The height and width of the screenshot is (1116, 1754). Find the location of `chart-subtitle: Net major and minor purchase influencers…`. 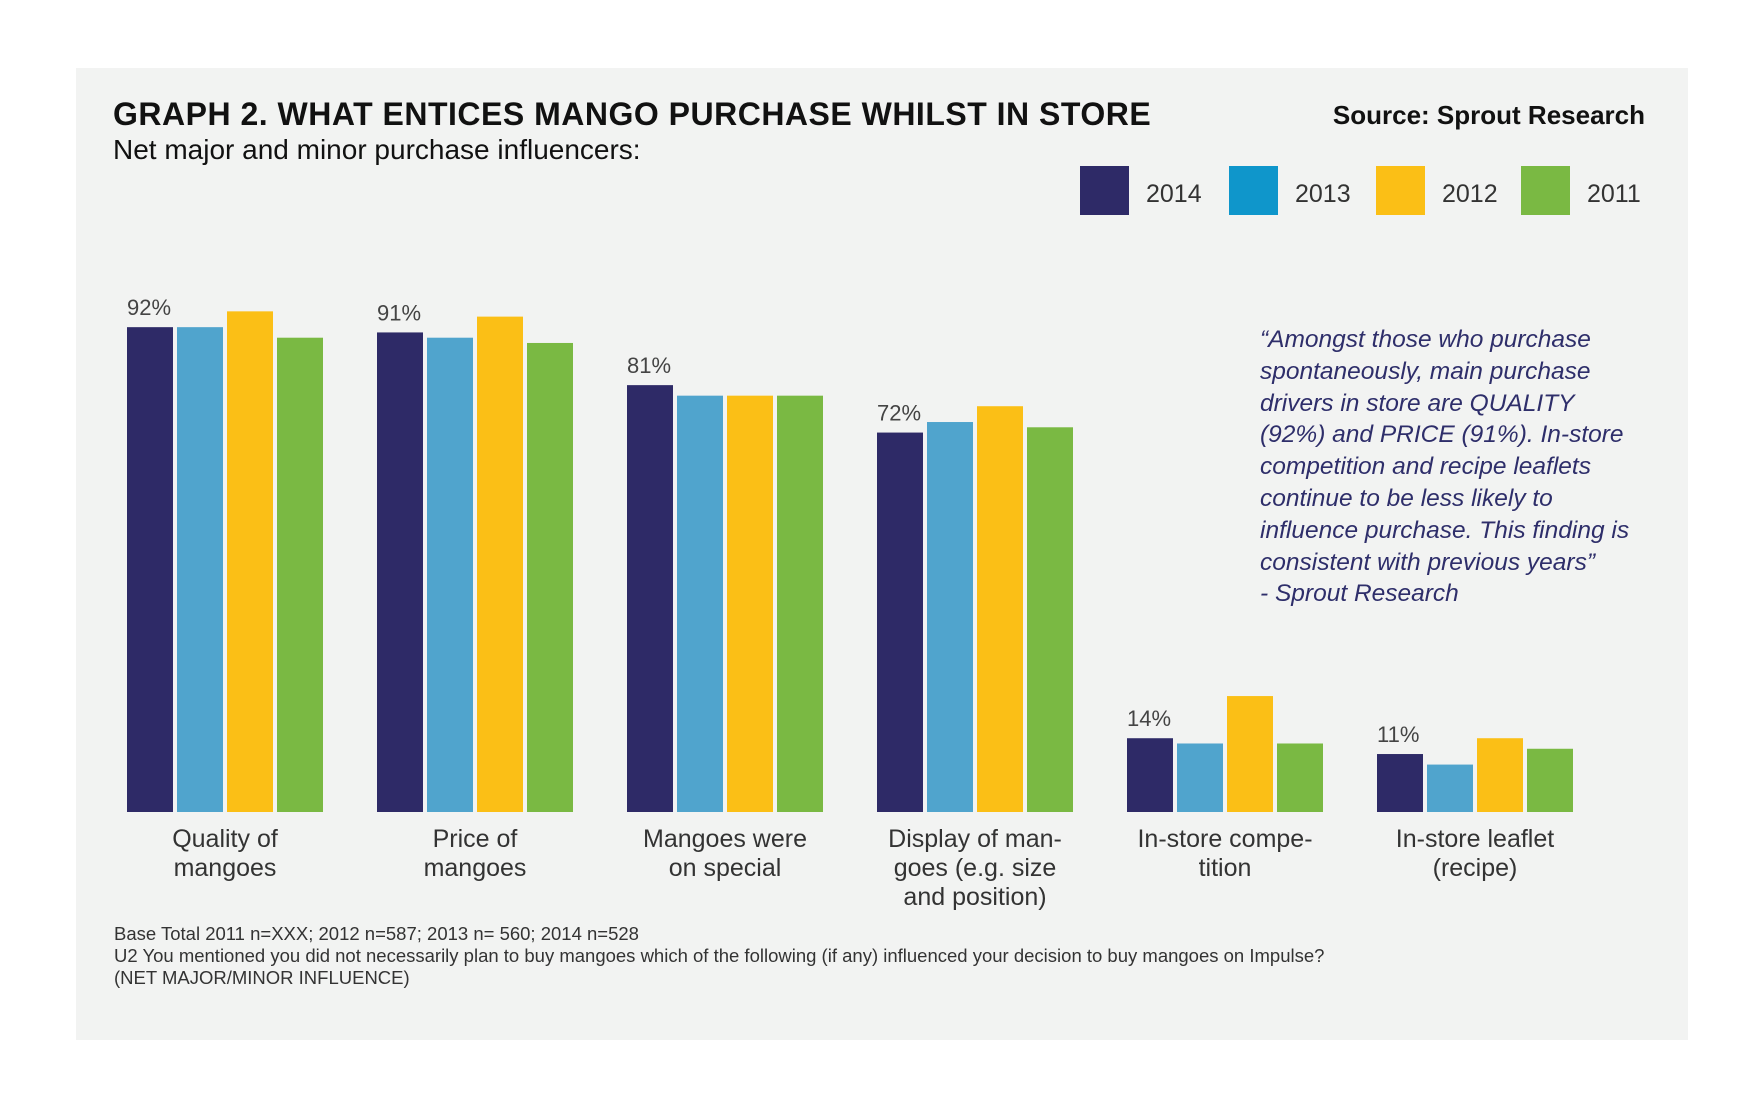

chart-subtitle: Net major and minor purchase influencers… is located at coordinates (377, 149).